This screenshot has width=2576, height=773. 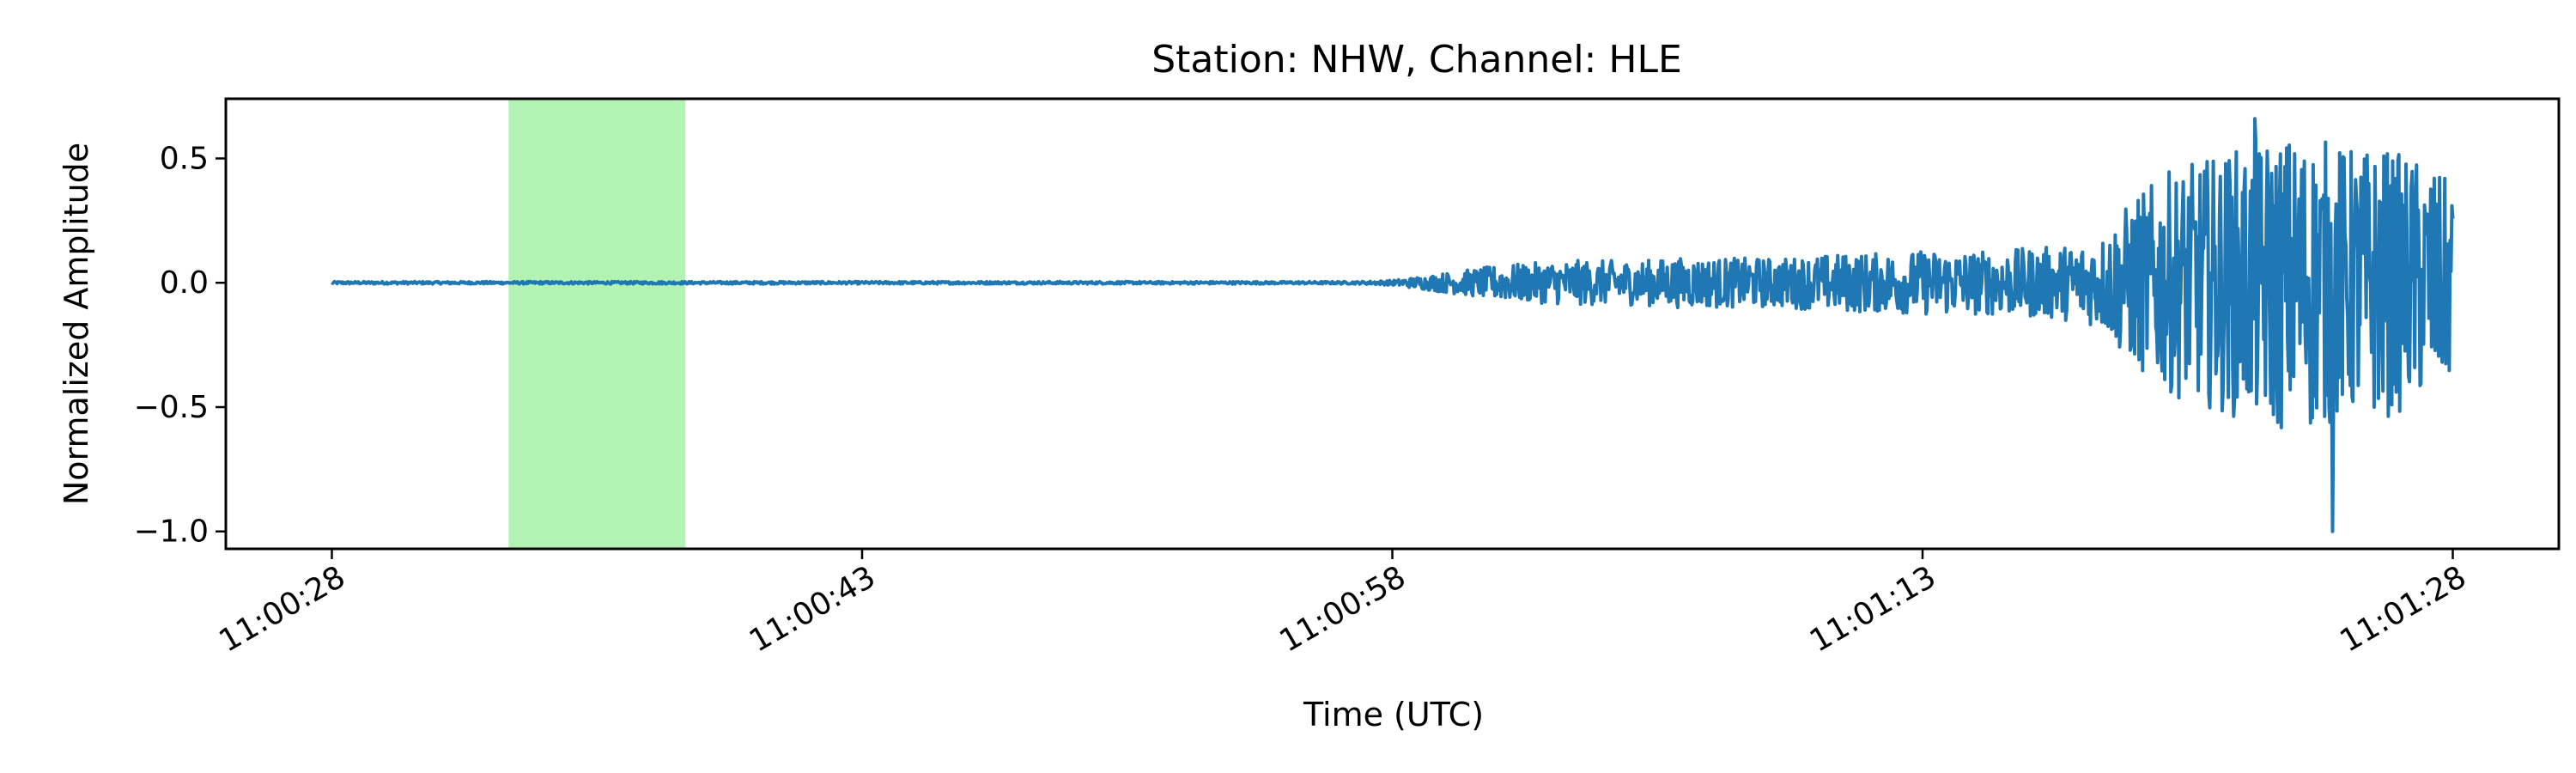 I want to click on y-tick-label: 0.0, so click(x=185, y=283).